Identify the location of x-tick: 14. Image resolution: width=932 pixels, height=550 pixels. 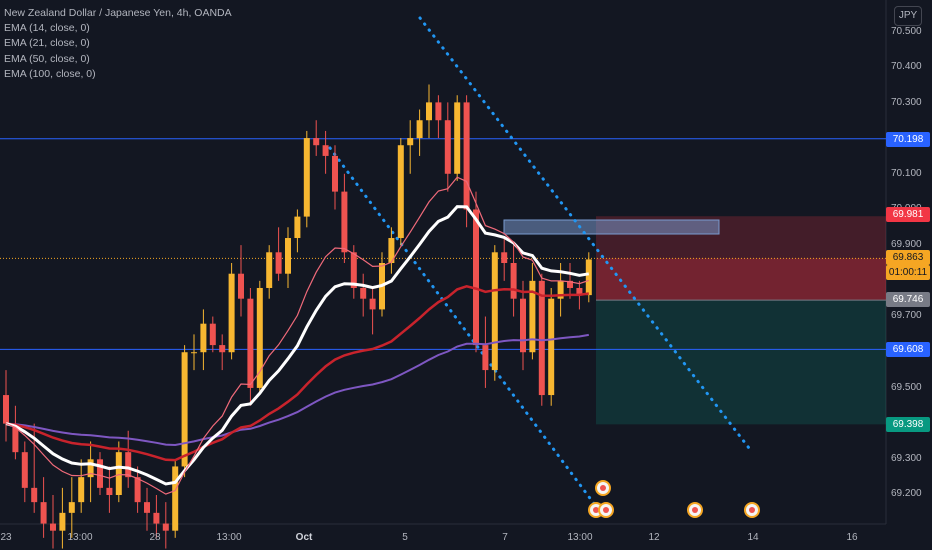
(753, 537).